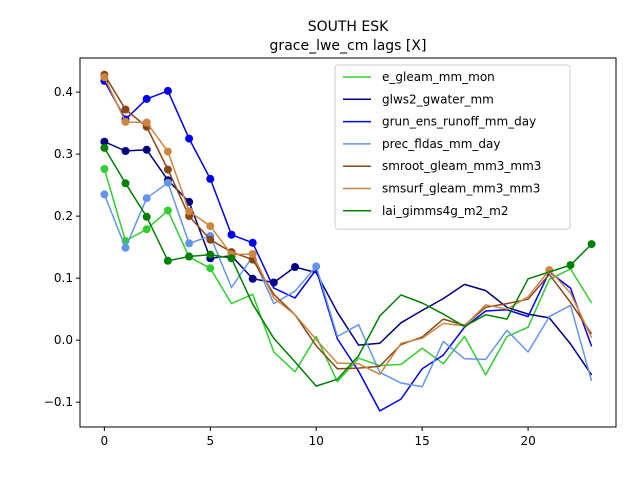 This screenshot has width=640, height=480. What do you see at coordinates (63, 92) in the screenshot?
I see `y-tick-label: 0.4` at bounding box center [63, 92].